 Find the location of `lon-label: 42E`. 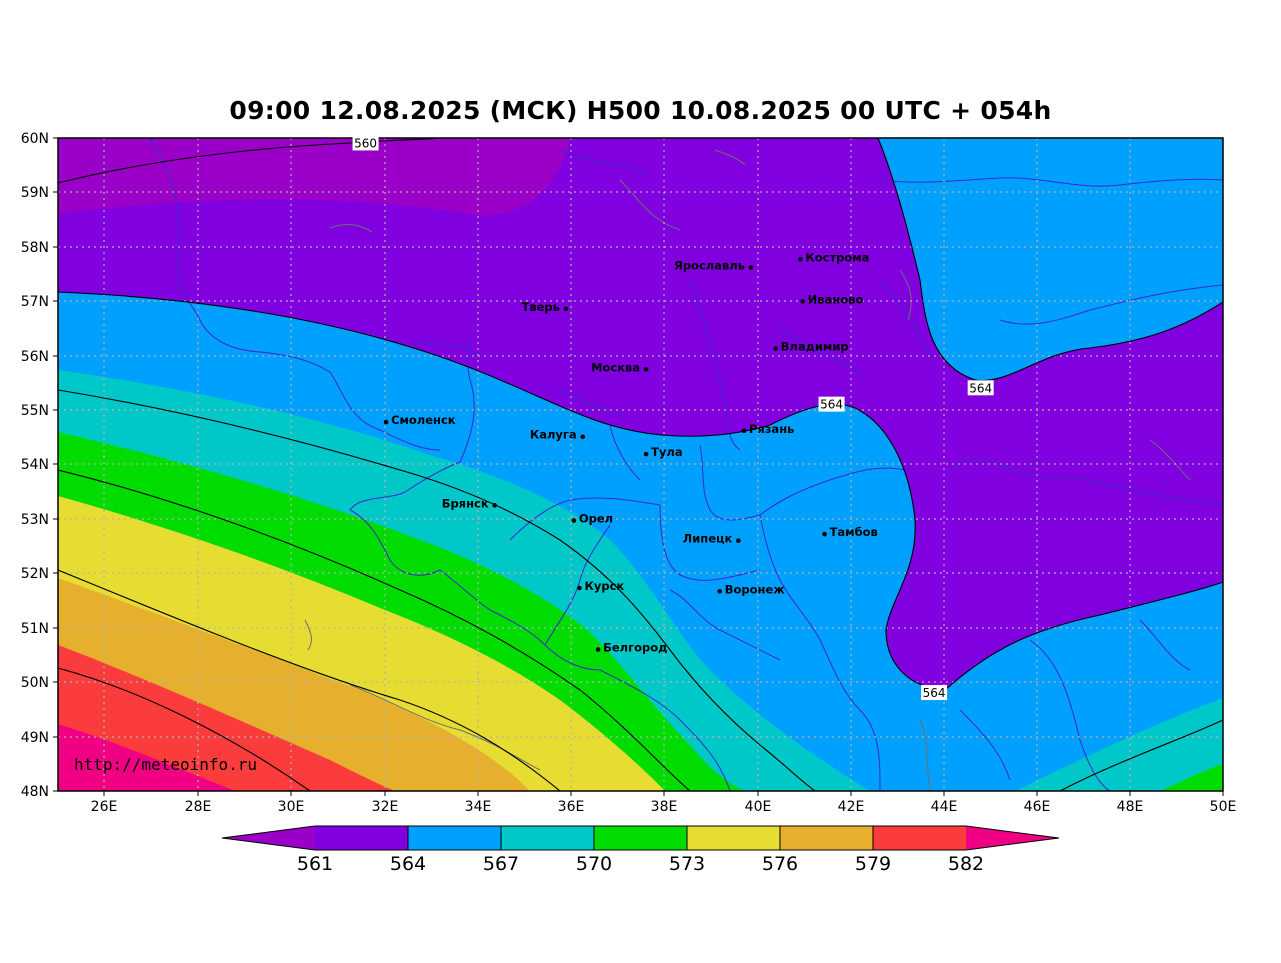

lon-label: 42E is located at coordinates (851, 807).